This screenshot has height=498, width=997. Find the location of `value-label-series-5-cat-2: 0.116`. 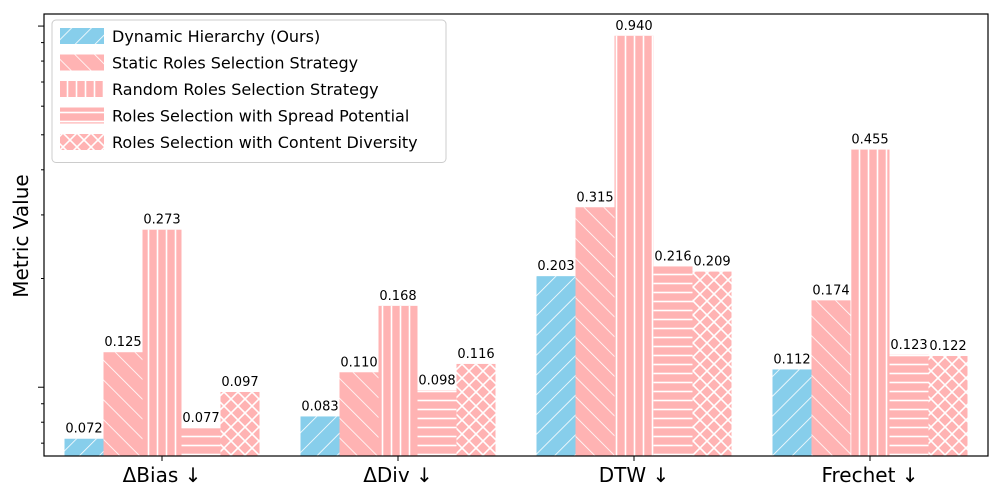

value-label-series-5-cat-2: 0.116 is located at coordinates (475, 354).